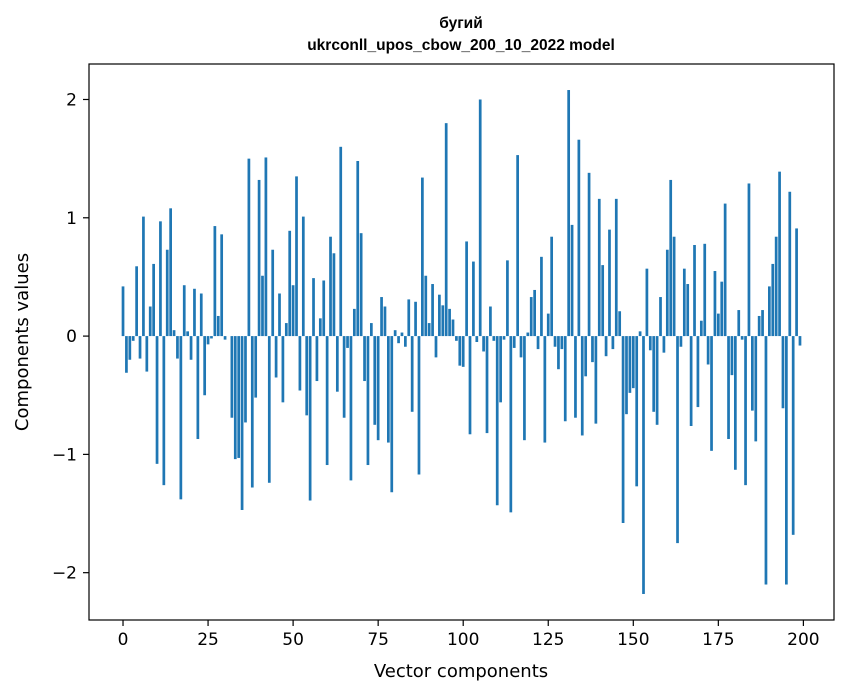 This screenshot has width=847, height=696. I want to click on x-tick-label: 25, so click(208, 640).